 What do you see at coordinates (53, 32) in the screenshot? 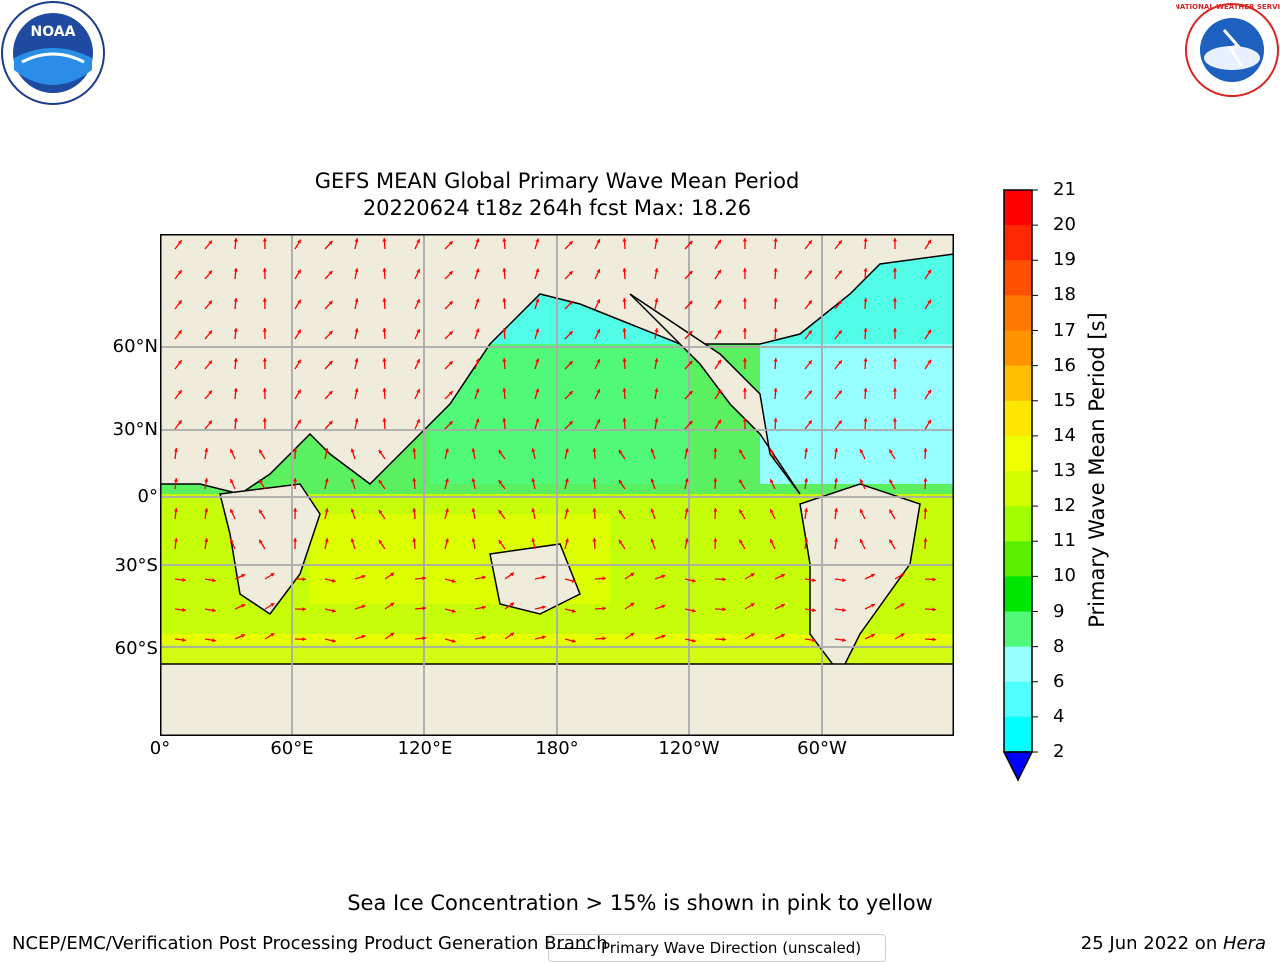
I see `noaa-logo-text: NOAA` at bounding box center [53, 32].